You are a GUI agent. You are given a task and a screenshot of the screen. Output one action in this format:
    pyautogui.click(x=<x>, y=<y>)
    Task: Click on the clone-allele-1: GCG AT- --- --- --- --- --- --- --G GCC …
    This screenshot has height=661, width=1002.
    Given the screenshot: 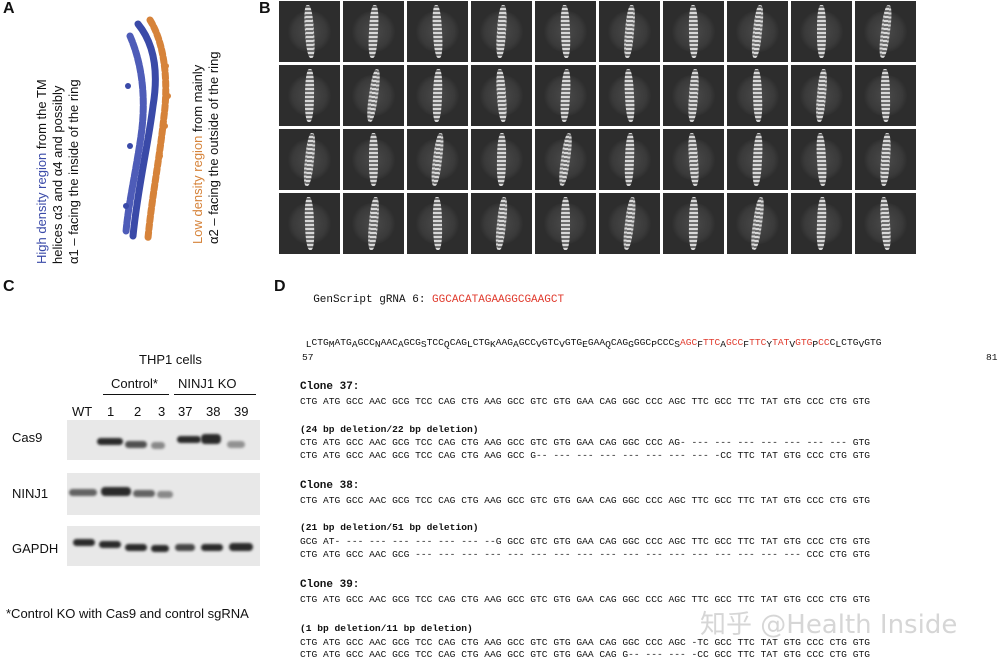 What is the action you would take?
    pyautogui.click(x=585, y=541)
    